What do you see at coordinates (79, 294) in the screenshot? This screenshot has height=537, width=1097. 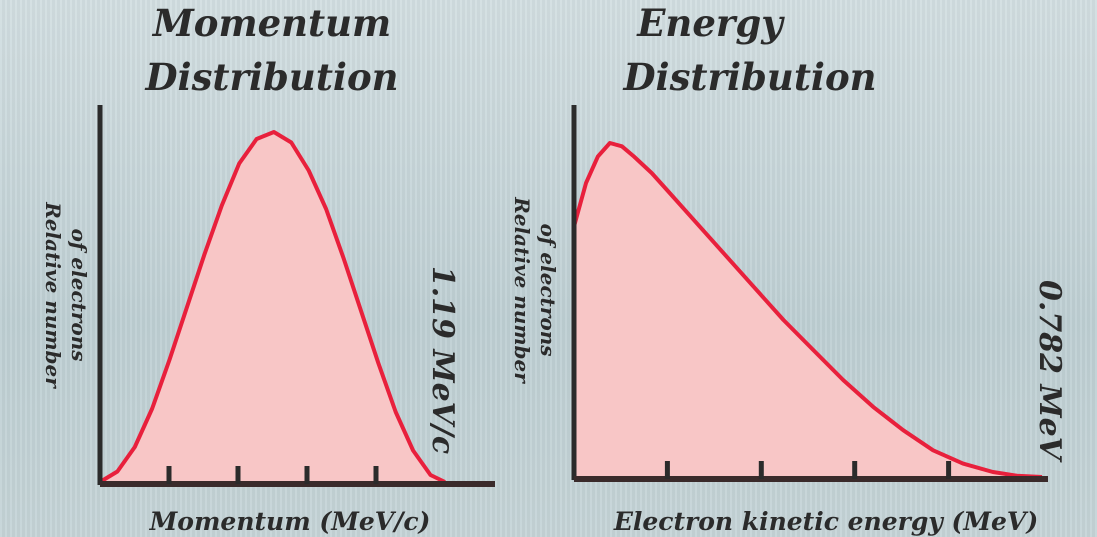 I see `momentum-ylabel-line-2: of electrons` at bounding box center [79, 294].